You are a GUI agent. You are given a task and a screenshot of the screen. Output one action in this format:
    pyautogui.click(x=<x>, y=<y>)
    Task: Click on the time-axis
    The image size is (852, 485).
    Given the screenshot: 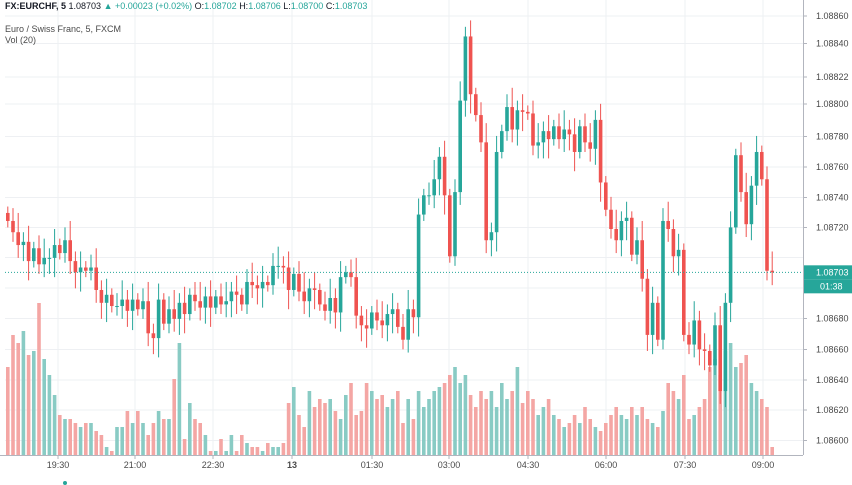 What is the action you would take?
    pyautogui.click(x=426, y=470)
    